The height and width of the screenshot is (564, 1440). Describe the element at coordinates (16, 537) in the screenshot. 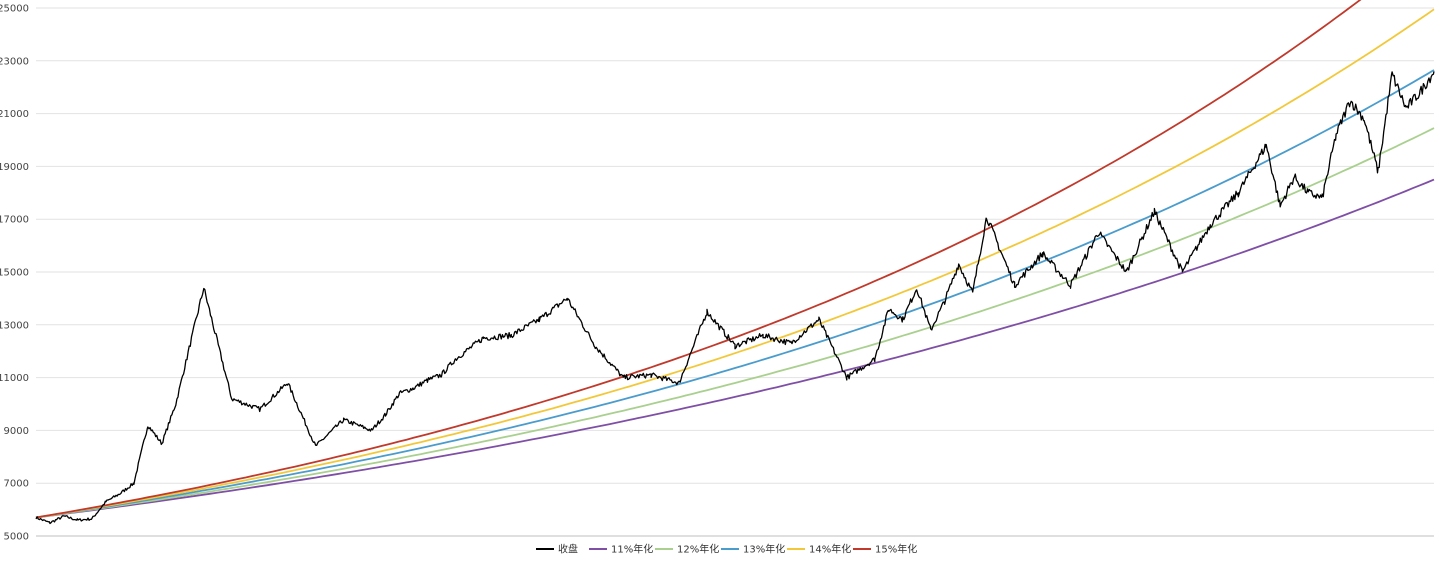

I see `y-tick-label-5000: 5000` at that location.